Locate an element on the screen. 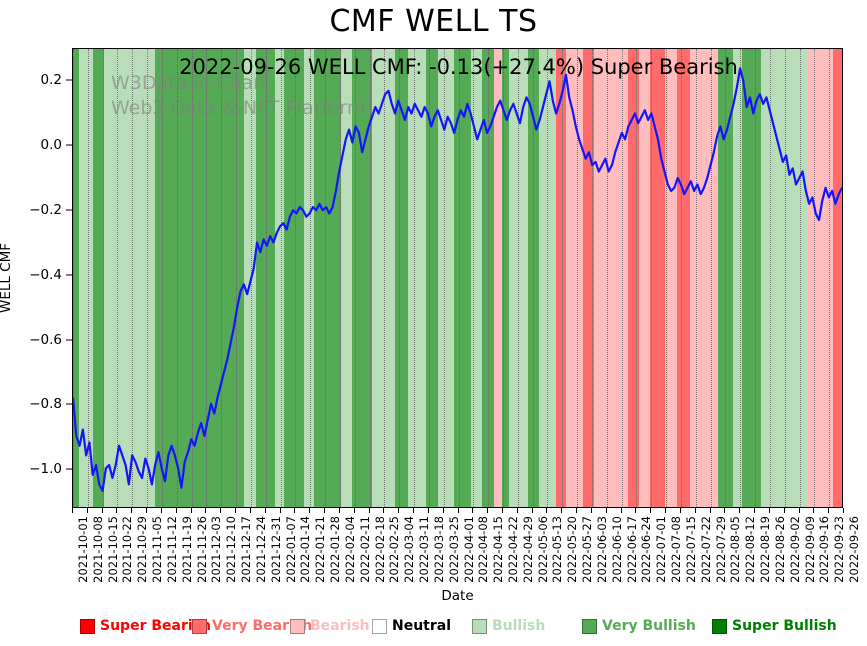  x-tick-label: 2022-04-15 is located at coordinates (498, 549).